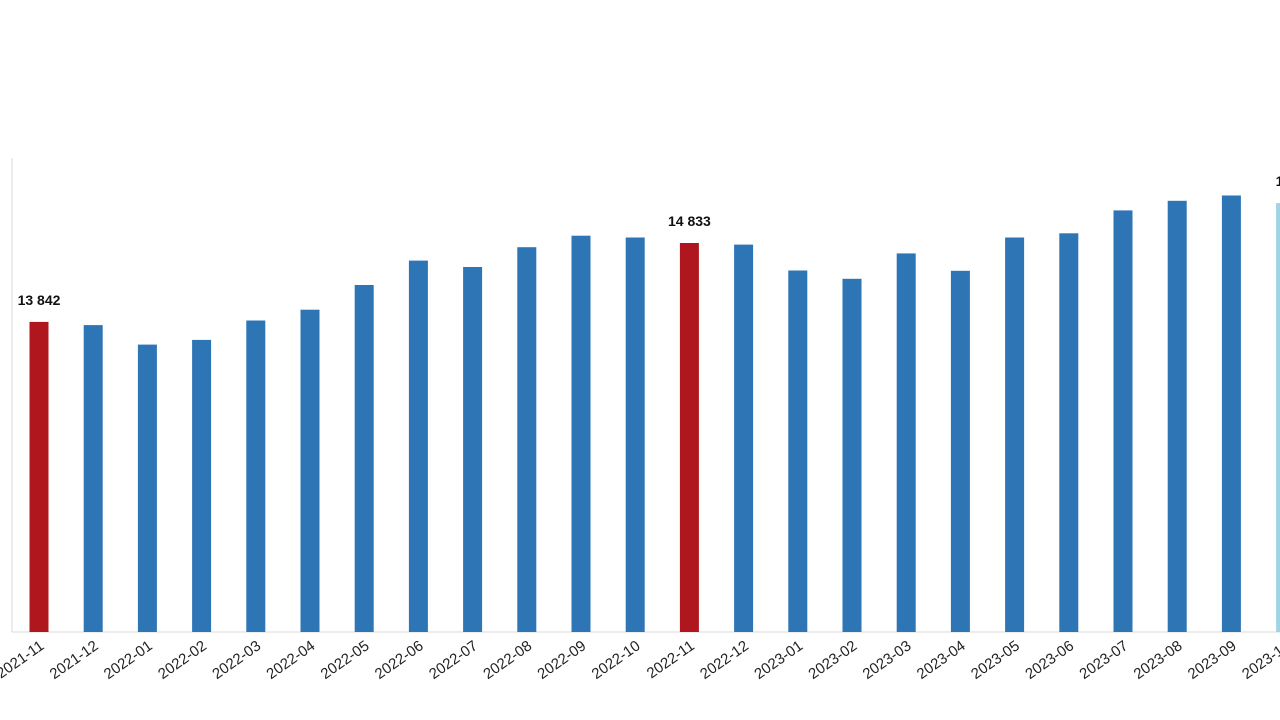 The height and width of the screenshot is (720, 1280). Describe the element at coordinates (23, 659) in the screenshot. I see `x-tick-label: 2021-11` at that location.